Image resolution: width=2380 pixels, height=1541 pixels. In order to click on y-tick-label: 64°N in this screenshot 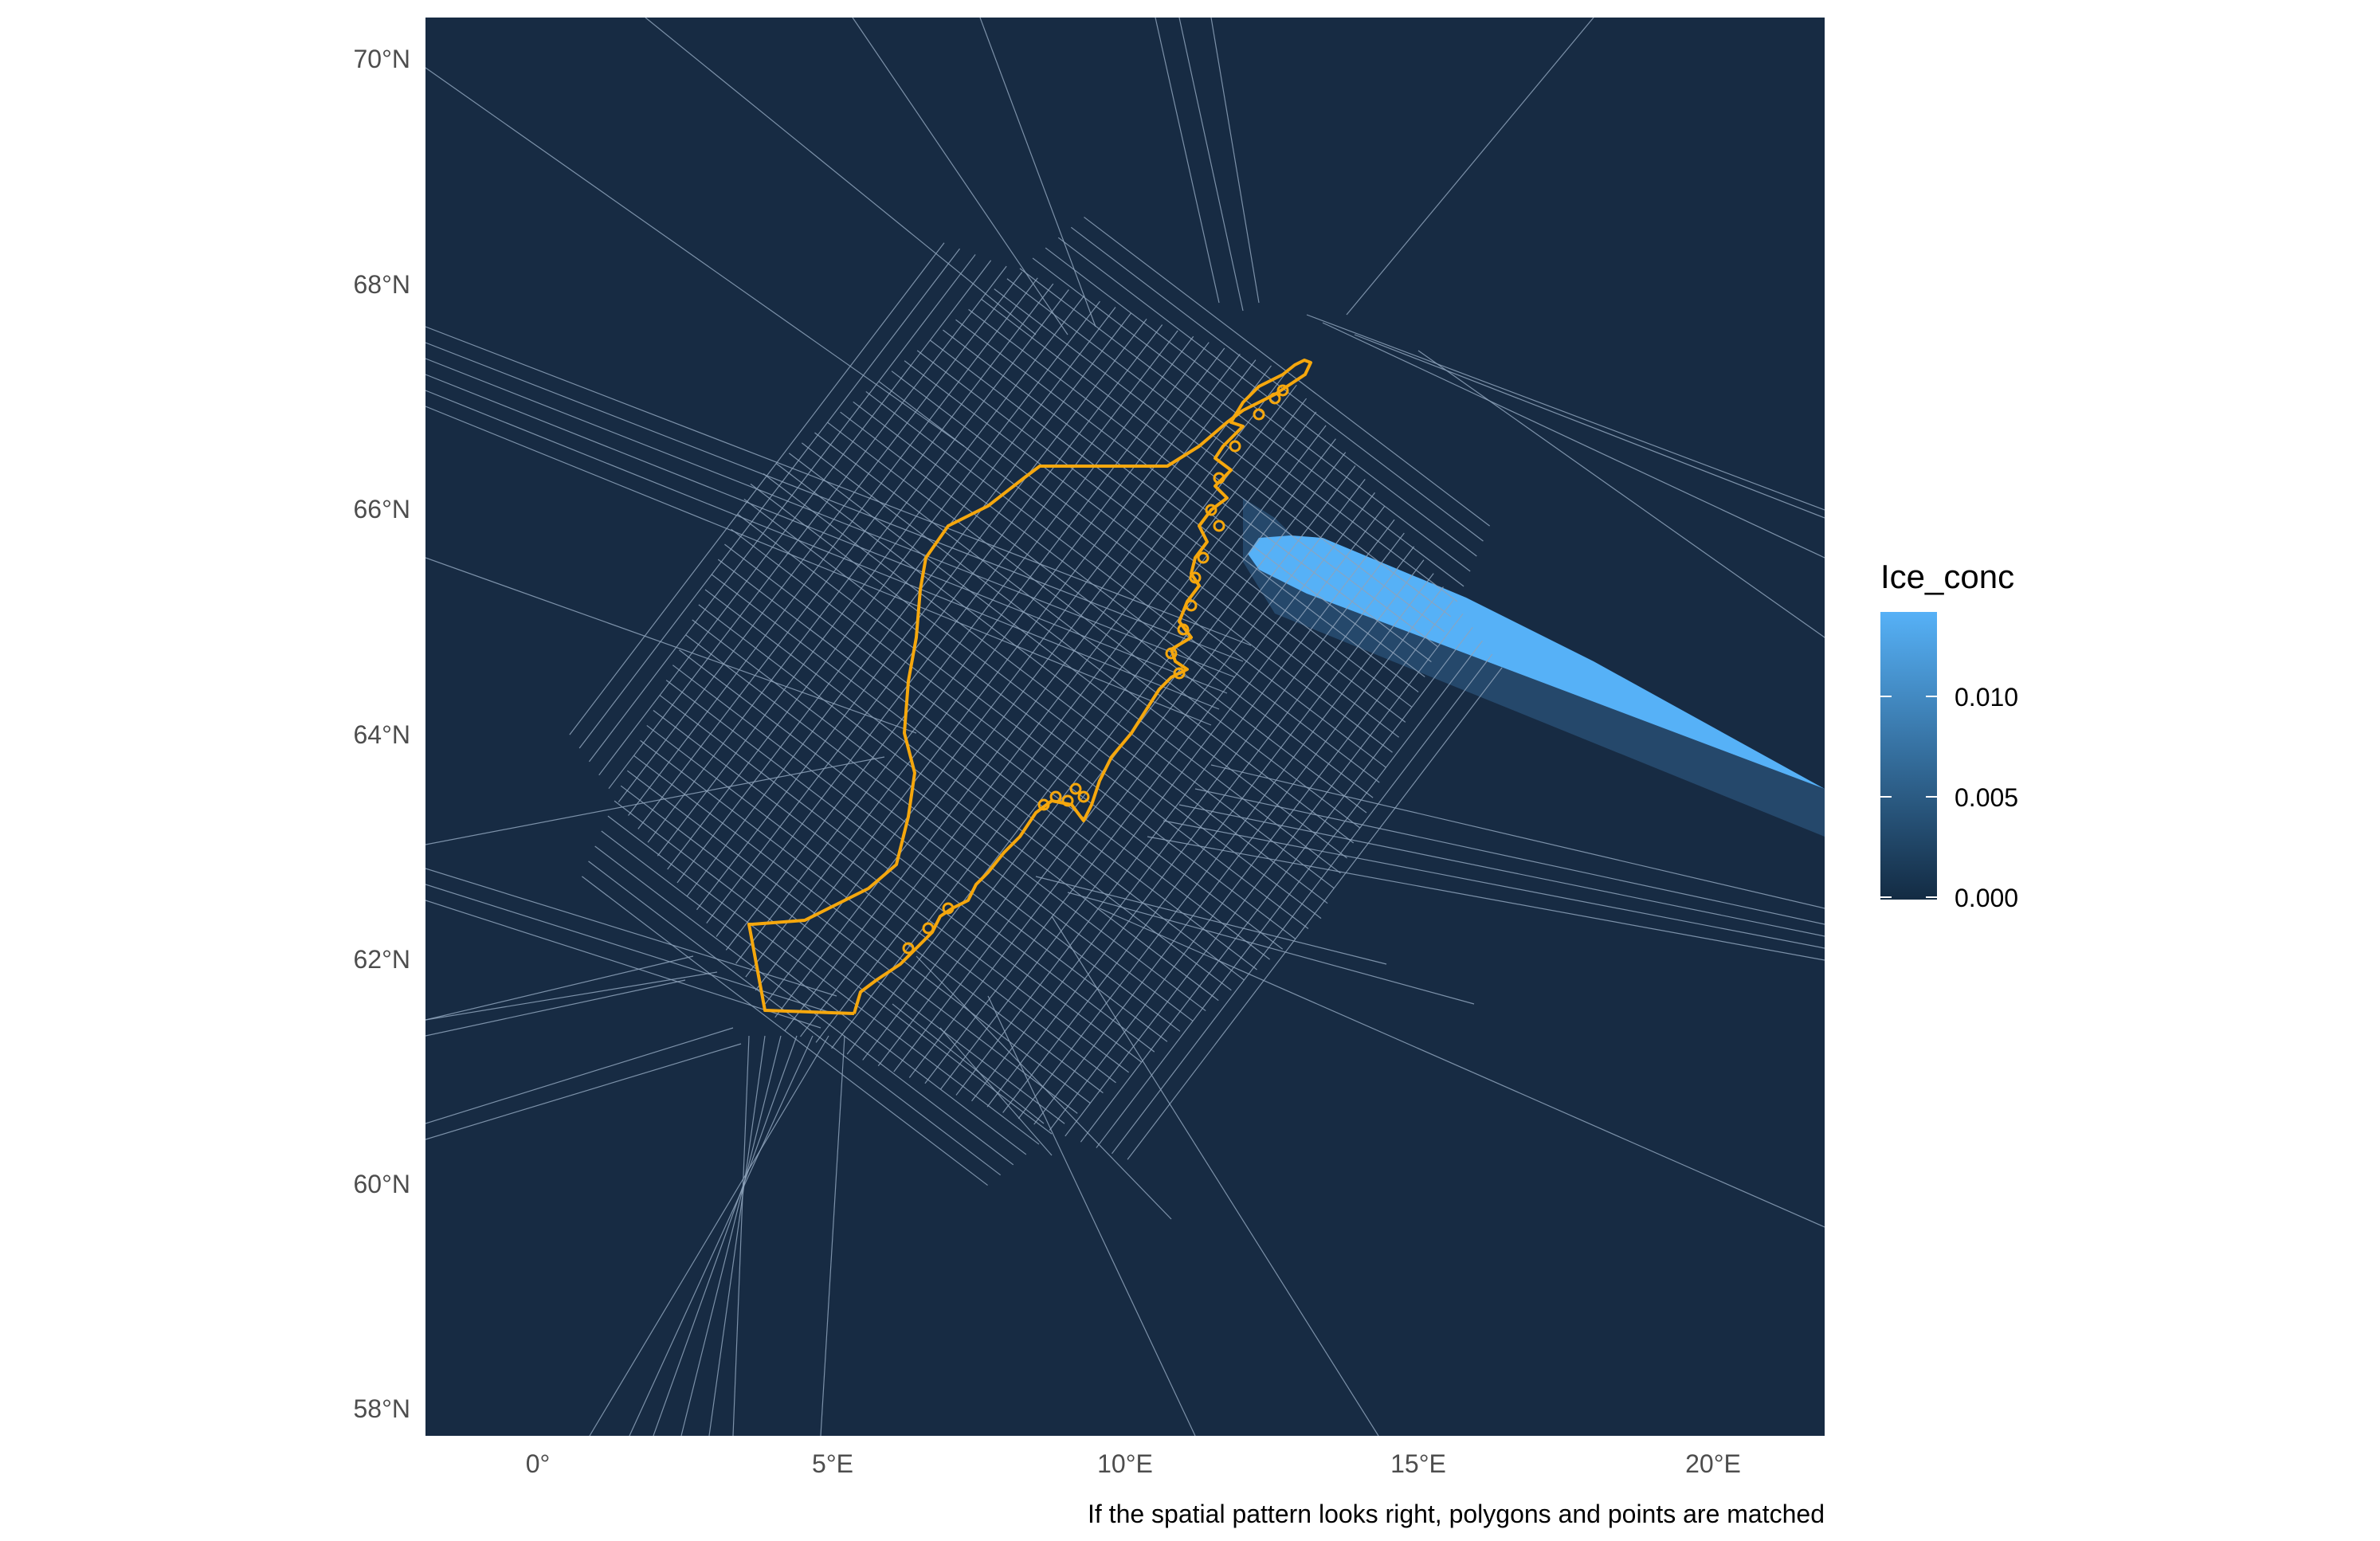, I will do `click(382, 734)`.